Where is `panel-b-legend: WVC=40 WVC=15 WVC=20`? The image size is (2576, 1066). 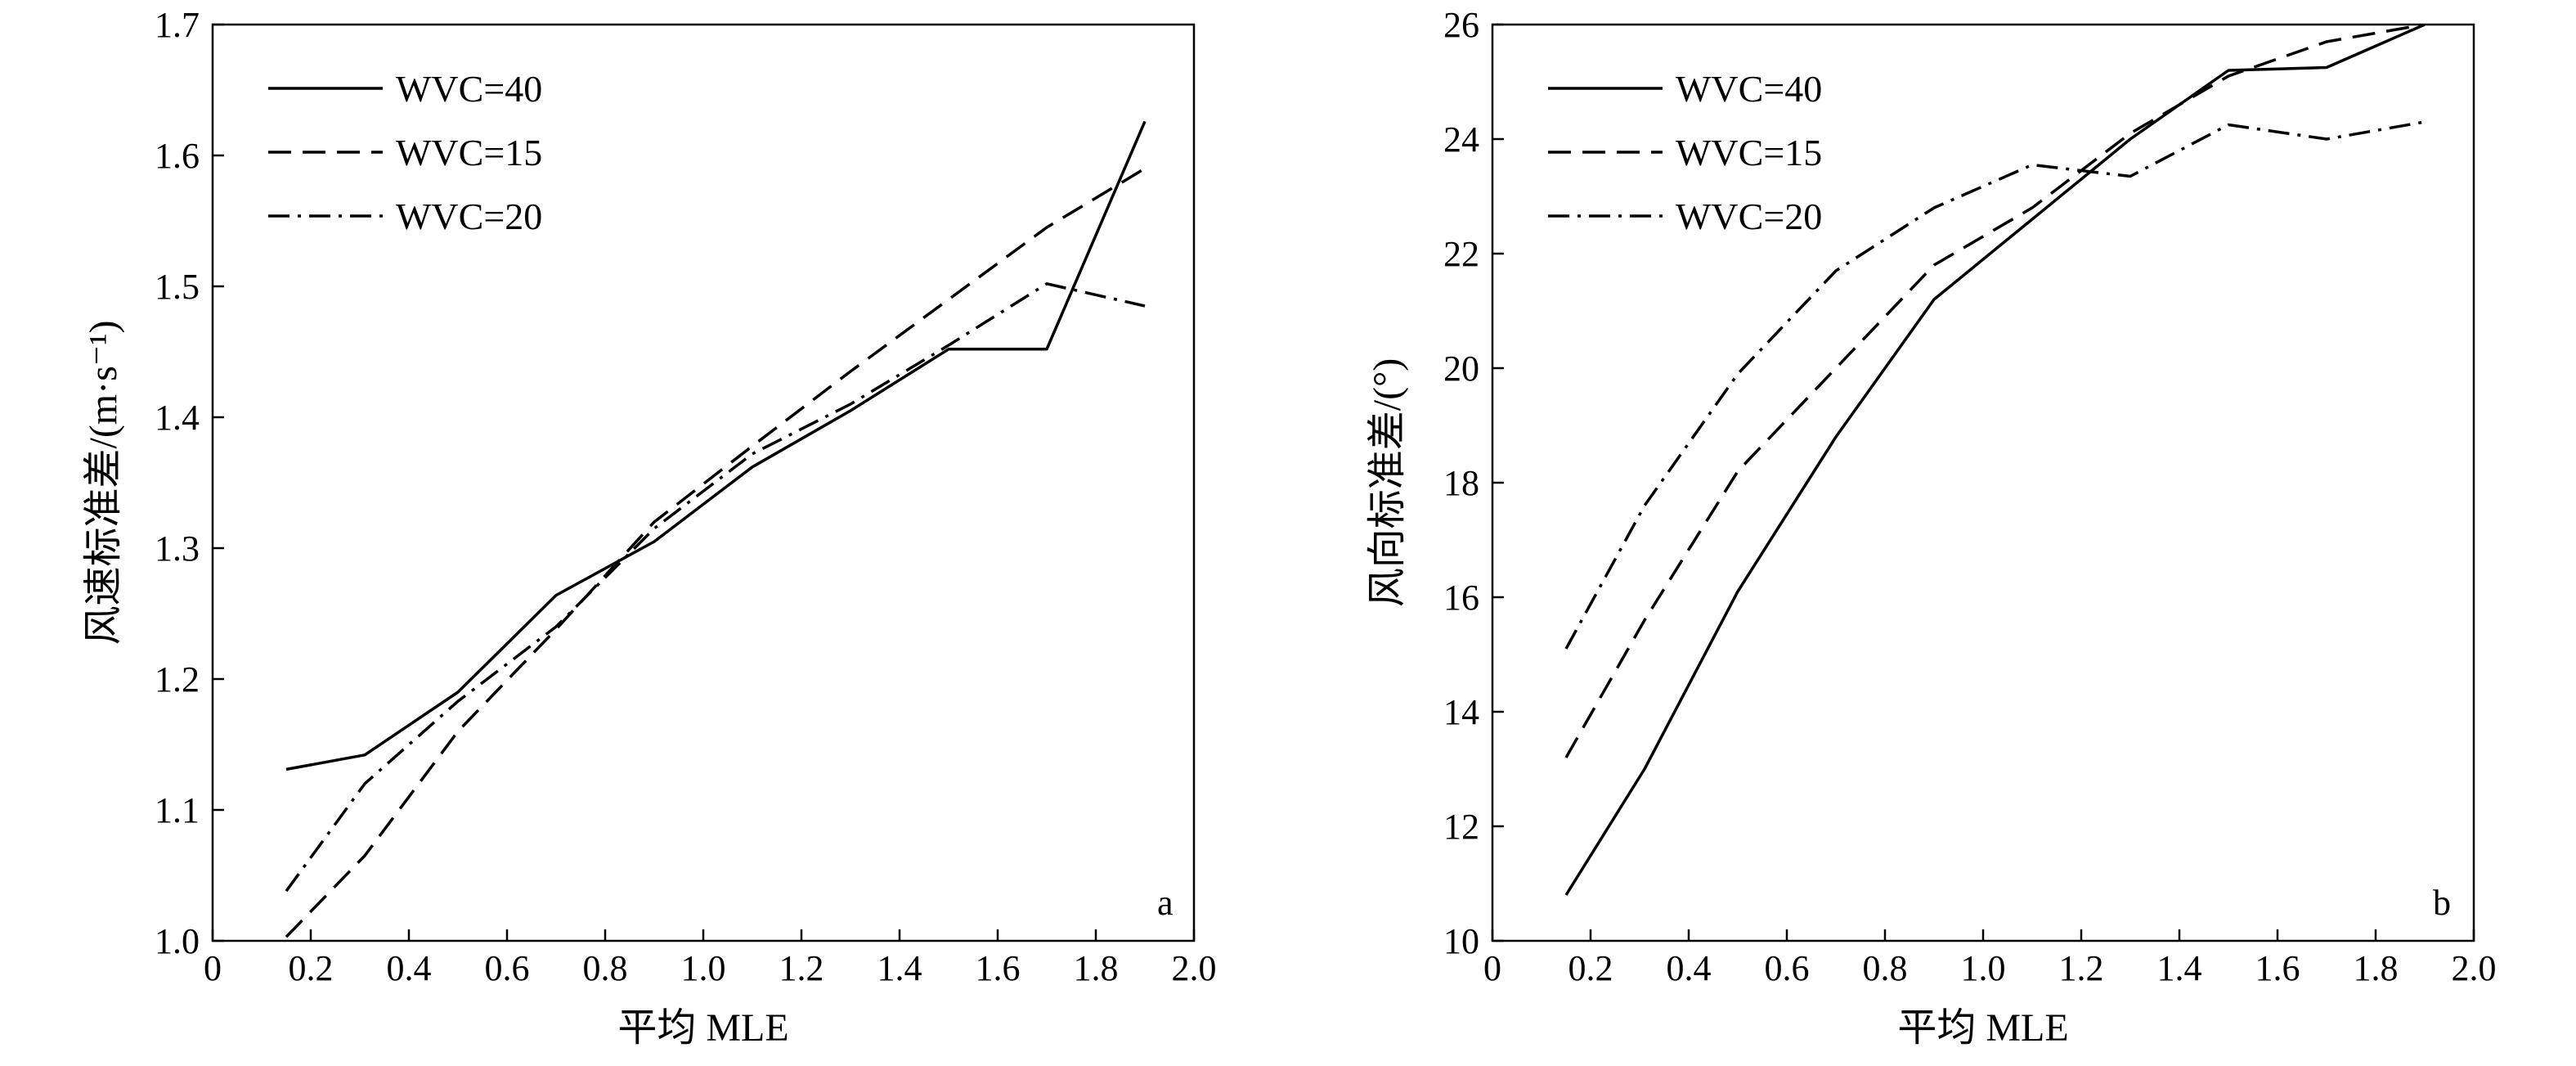
panel-b-legend: WVC=40 WVC=15 WVC=20 is located at coordinates (1685, 152).